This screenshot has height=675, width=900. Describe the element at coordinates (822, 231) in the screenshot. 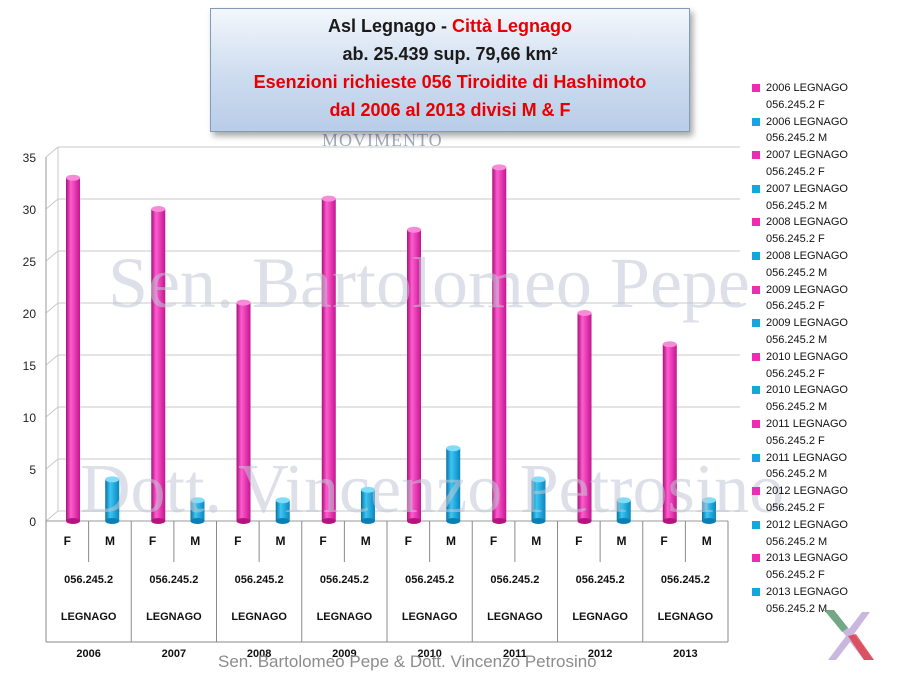

I see `legend-item: 2008 LEGNAGO 056.245.2 F` at that location.